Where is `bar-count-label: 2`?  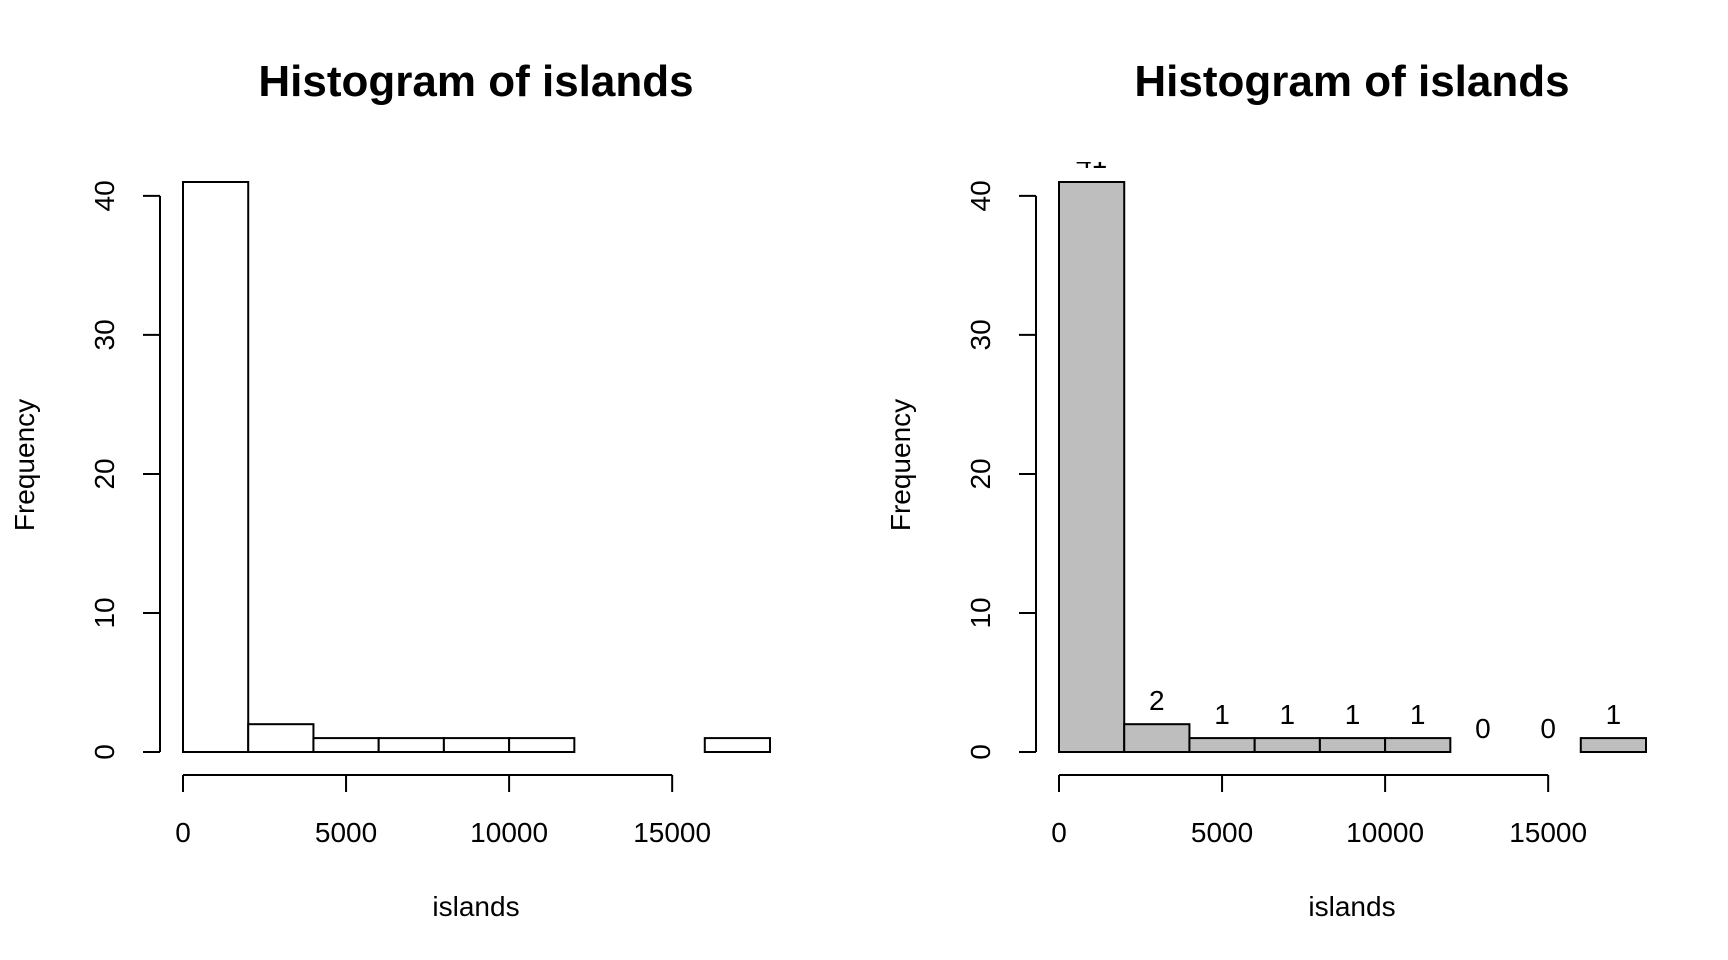
bar-count-label: 2 is located at coordinates (1157, 700).